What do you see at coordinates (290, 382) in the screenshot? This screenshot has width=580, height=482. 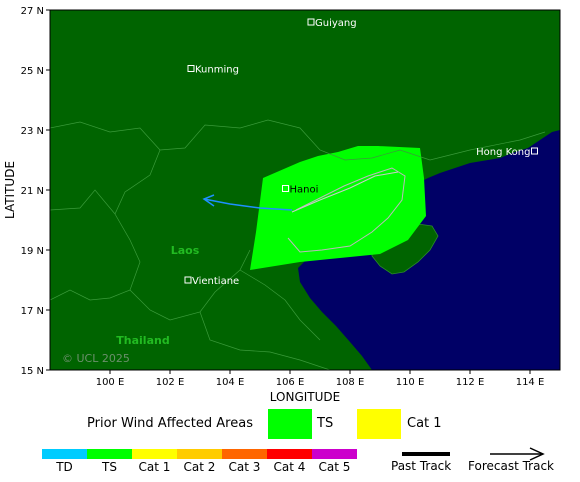 I see `lon-tick-label: 106 E` at bounding box center [290, 382].